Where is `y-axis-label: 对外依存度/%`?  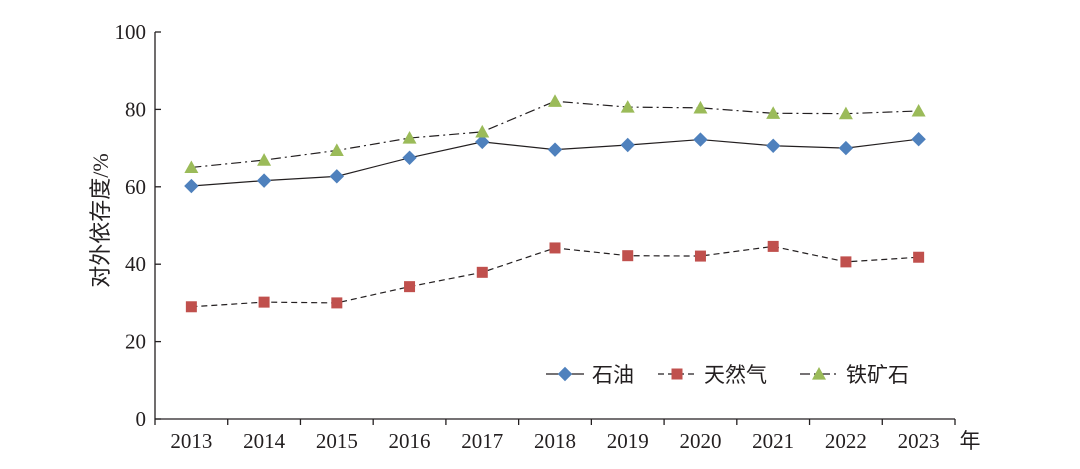
y-axis-label: 对外依存度/% is located at coordinates (100, 220).